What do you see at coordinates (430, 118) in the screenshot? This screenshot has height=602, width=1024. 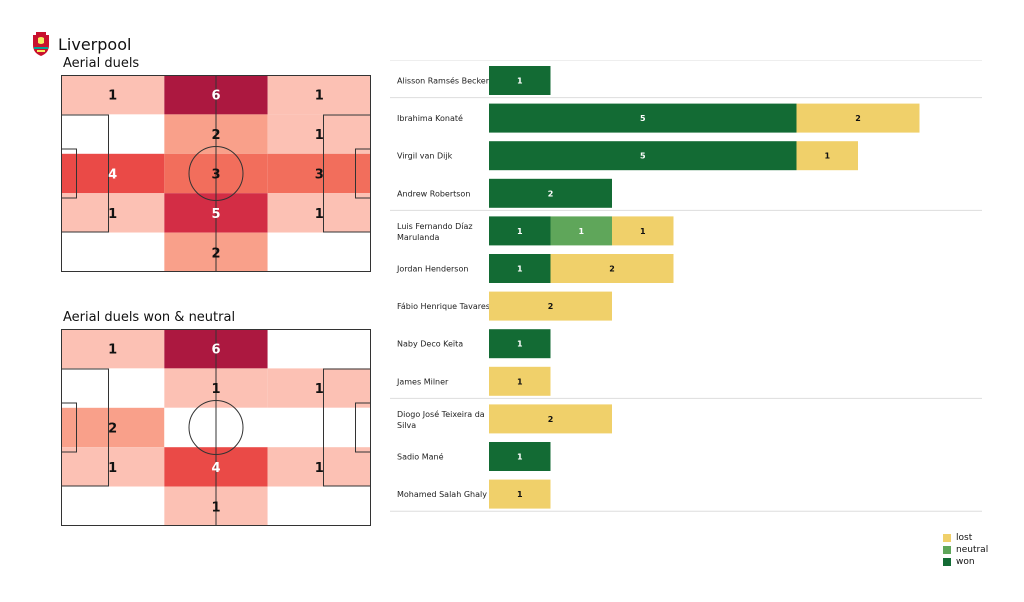 I see `player-name-label: Ibrahima Konaté` at bounding box center [430, 118].